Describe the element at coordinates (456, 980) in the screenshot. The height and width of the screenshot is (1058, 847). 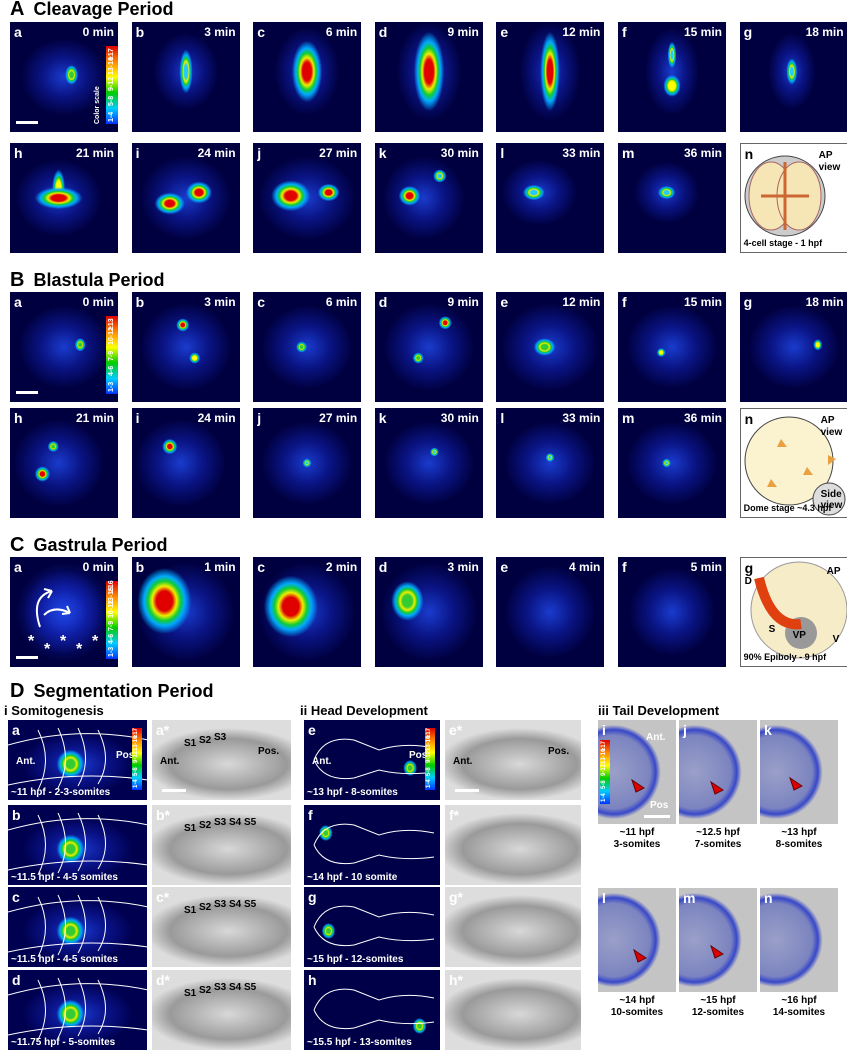
I see `panel-label: h*` at that location.